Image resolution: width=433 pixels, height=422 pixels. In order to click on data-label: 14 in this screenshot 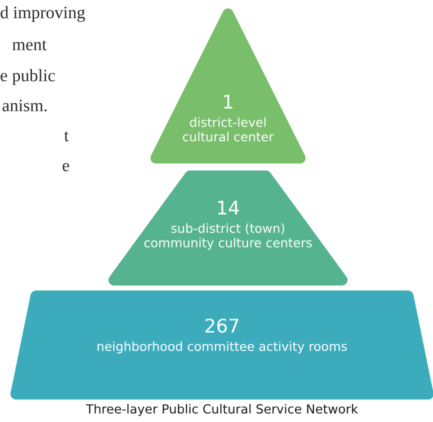, I will do `click(228, 207)`.